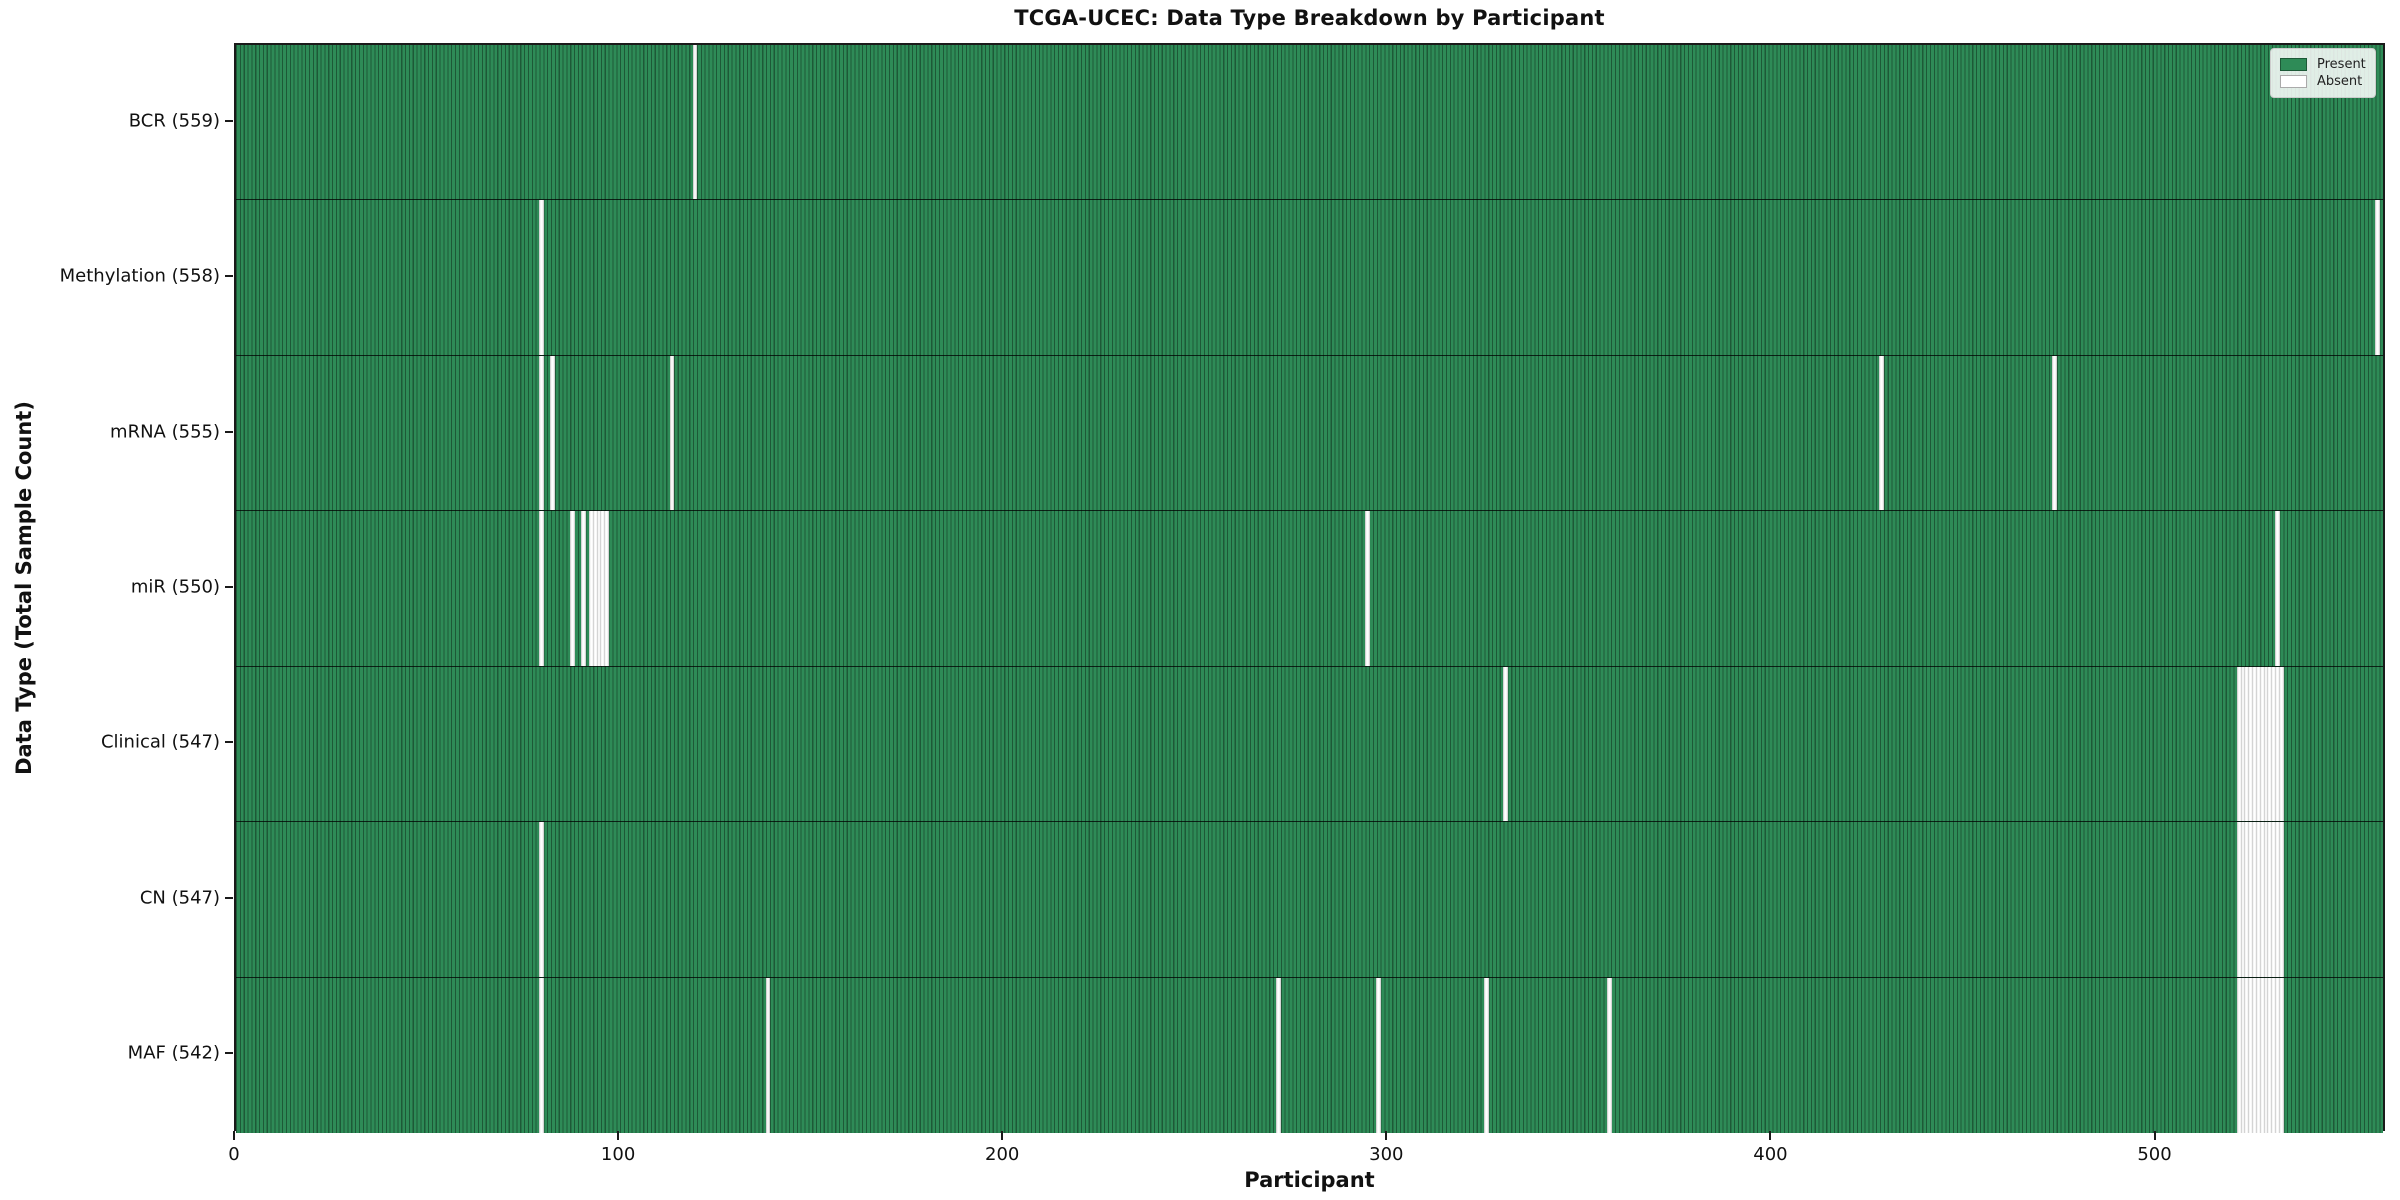 This screenshot has width=2400, height=1200. What do you see at coordinates (2340, 81) in the screenshot?
I see `legend-absent-label: Absent` at bounding box center [2340, 81].